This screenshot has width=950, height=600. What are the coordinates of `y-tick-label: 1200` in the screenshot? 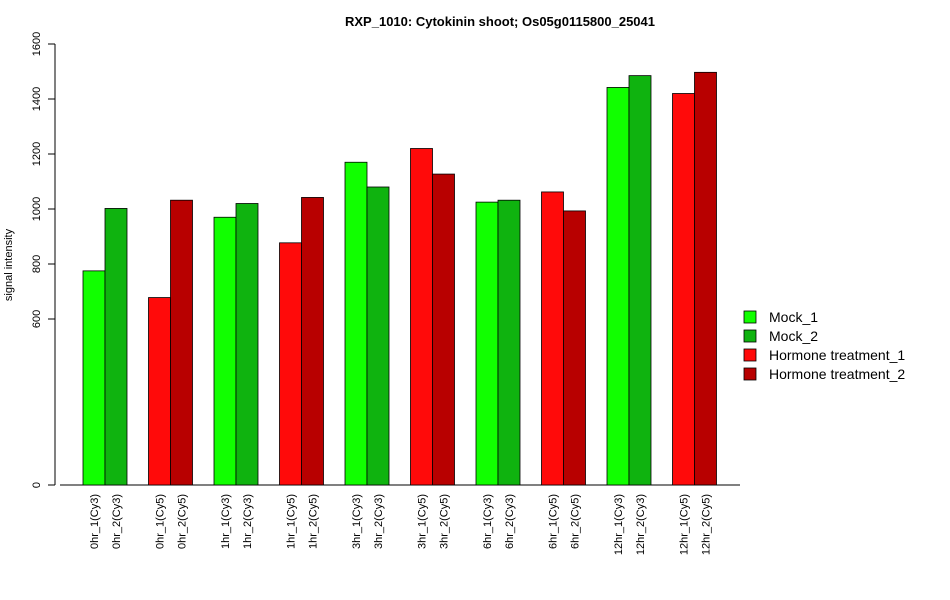 It's located at (37, 154).